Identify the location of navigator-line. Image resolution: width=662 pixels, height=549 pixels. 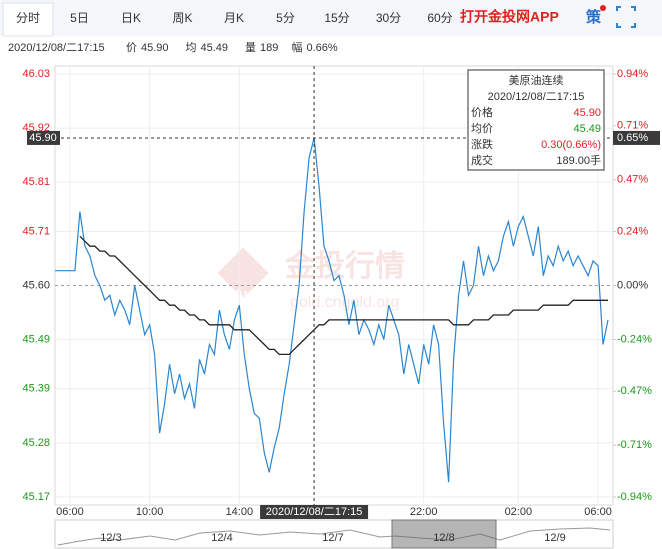
(334, 536).